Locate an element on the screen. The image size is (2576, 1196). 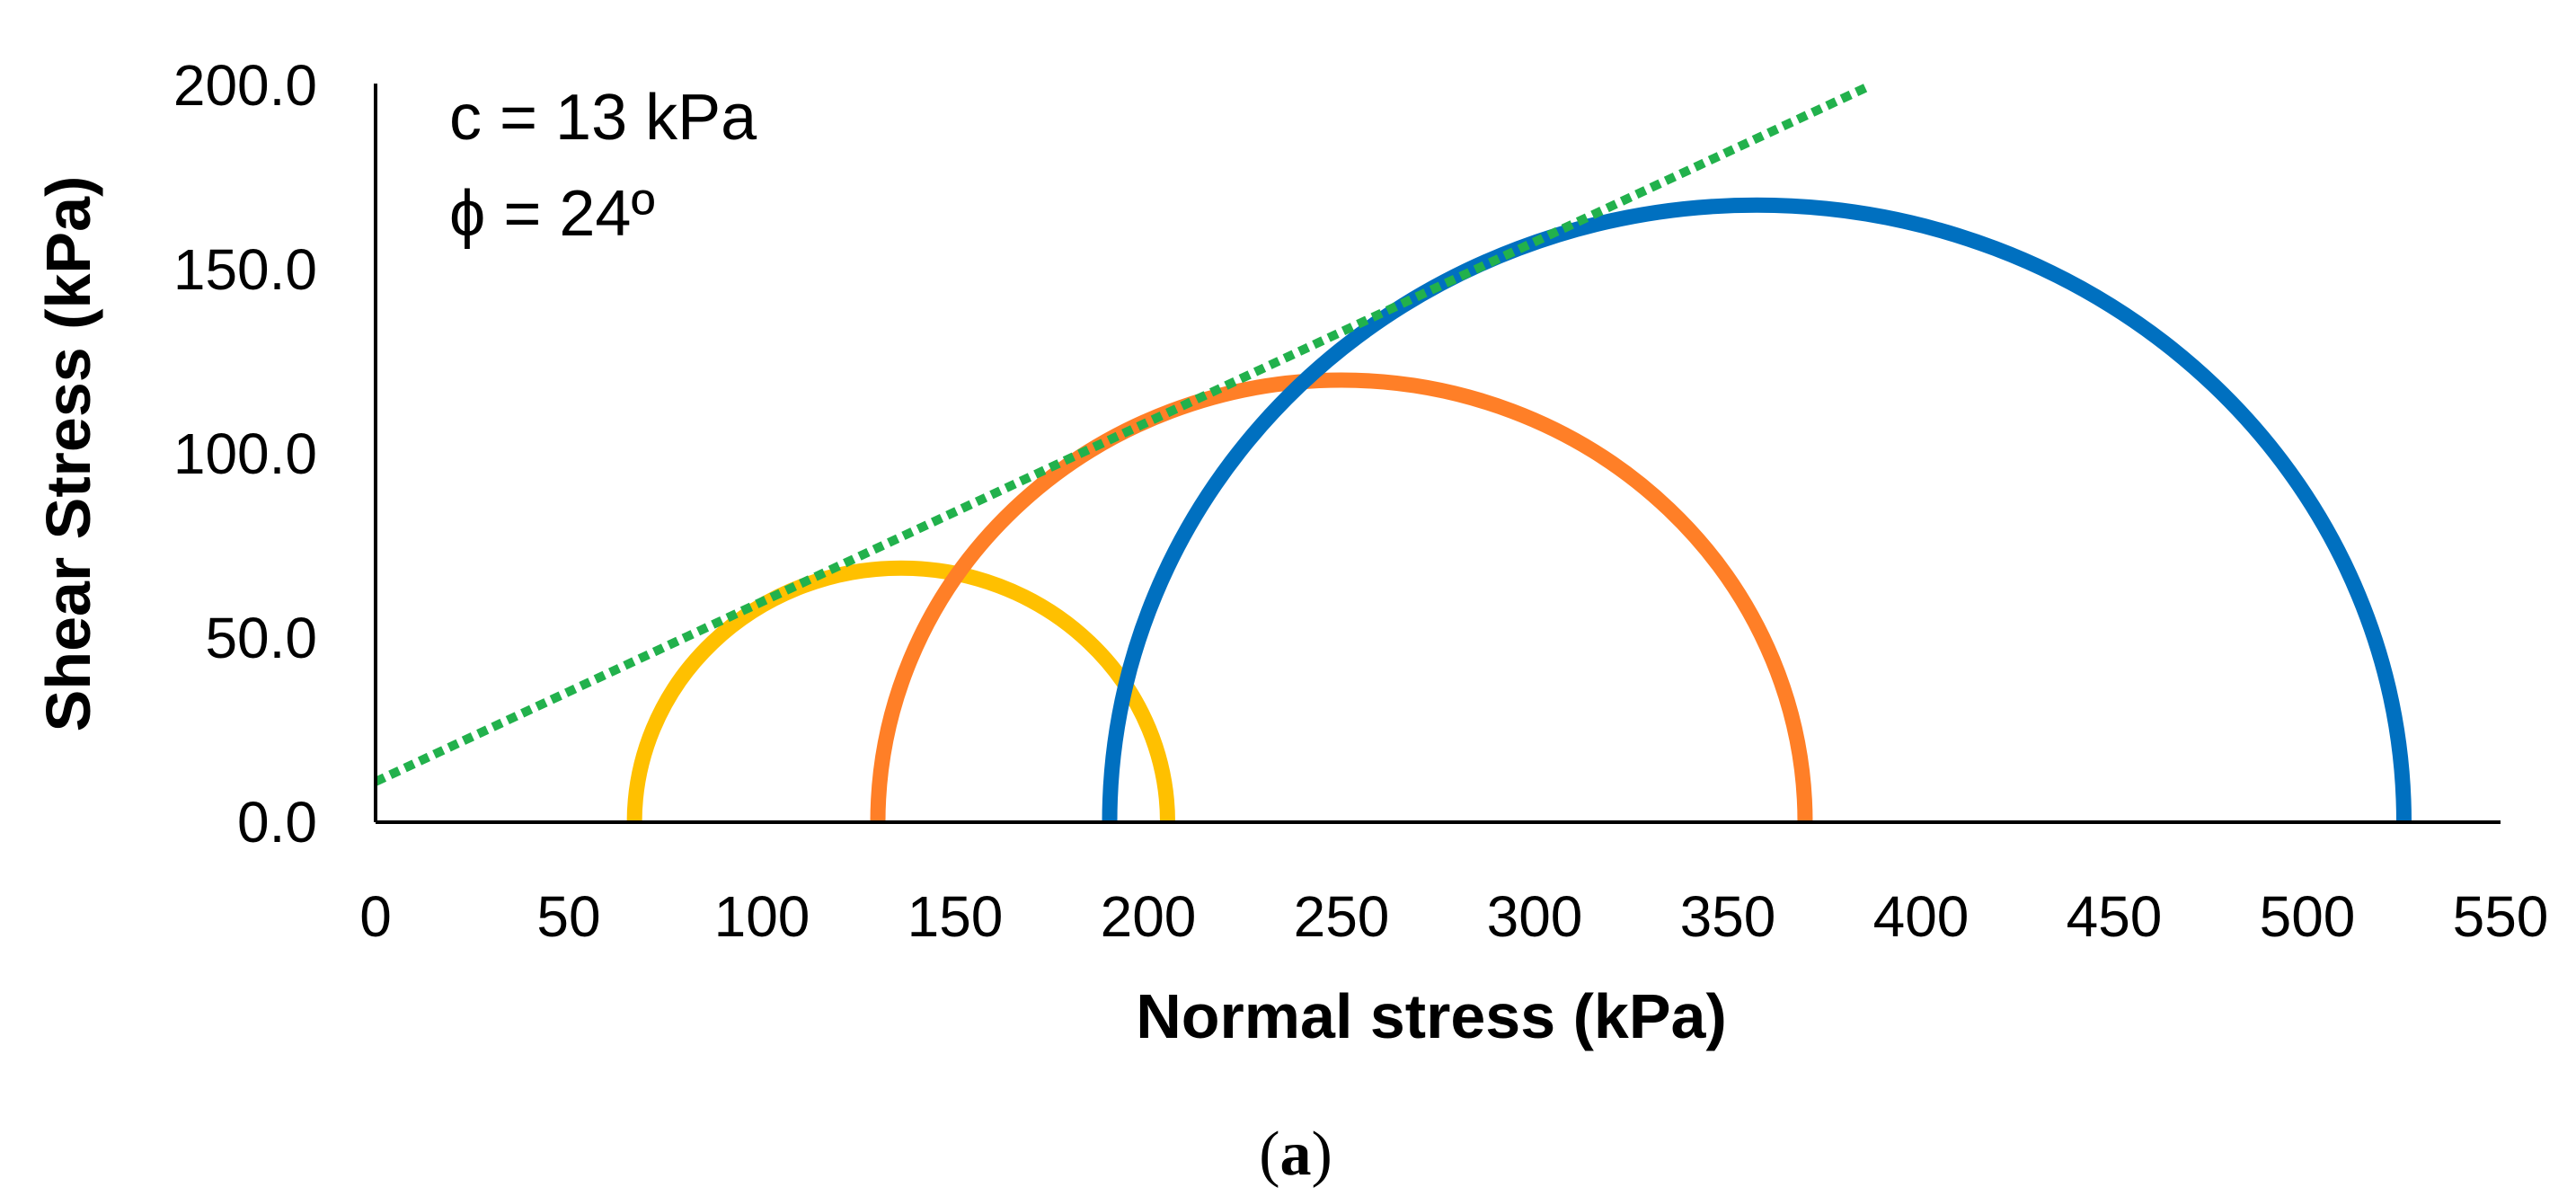
x-tick-label: 100 is located at coordinates (762, 917).